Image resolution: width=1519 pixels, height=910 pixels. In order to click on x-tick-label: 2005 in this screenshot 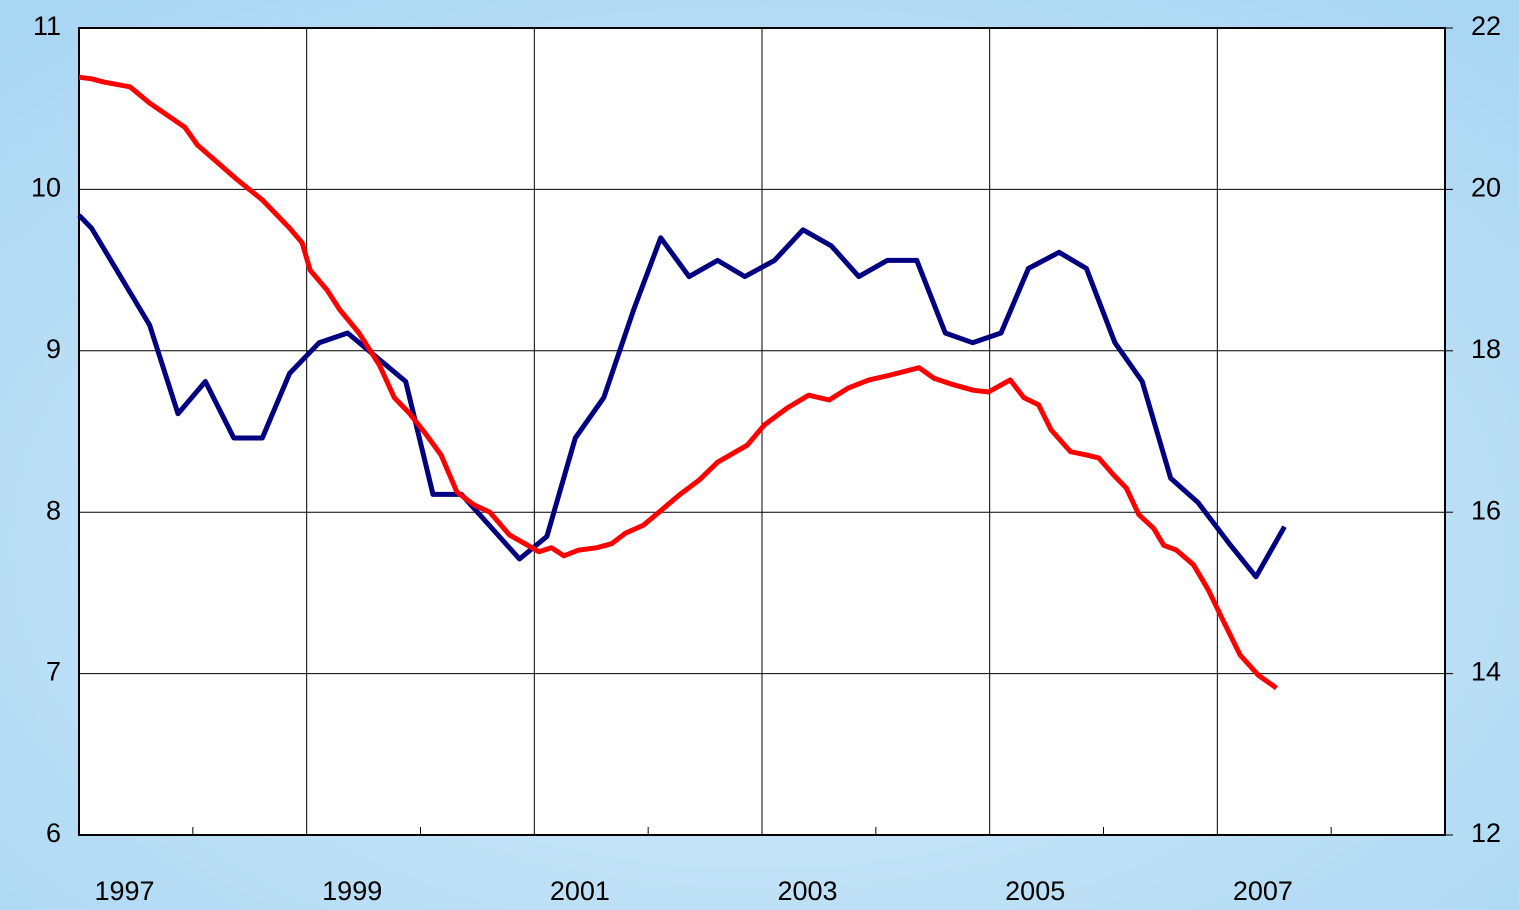, I will do `click(1035, 891)`.